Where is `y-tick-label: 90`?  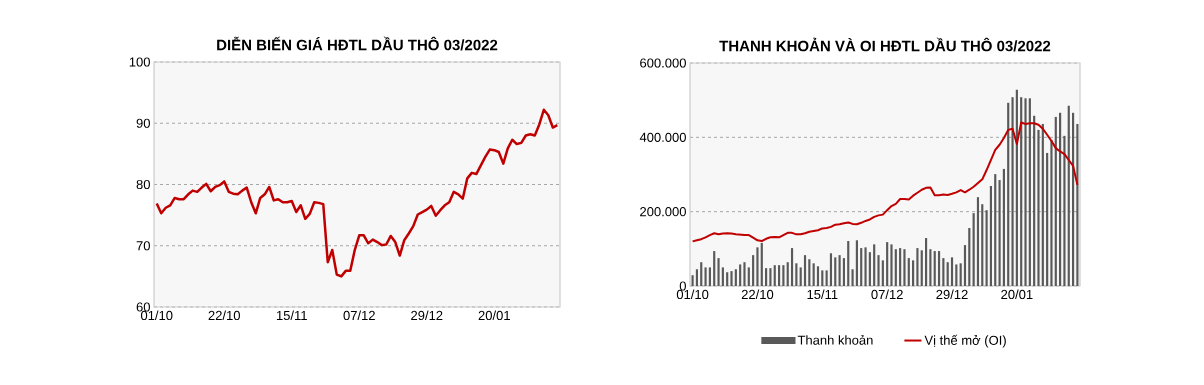
y-tick-label: 90 is located at coordinates (143, 123).